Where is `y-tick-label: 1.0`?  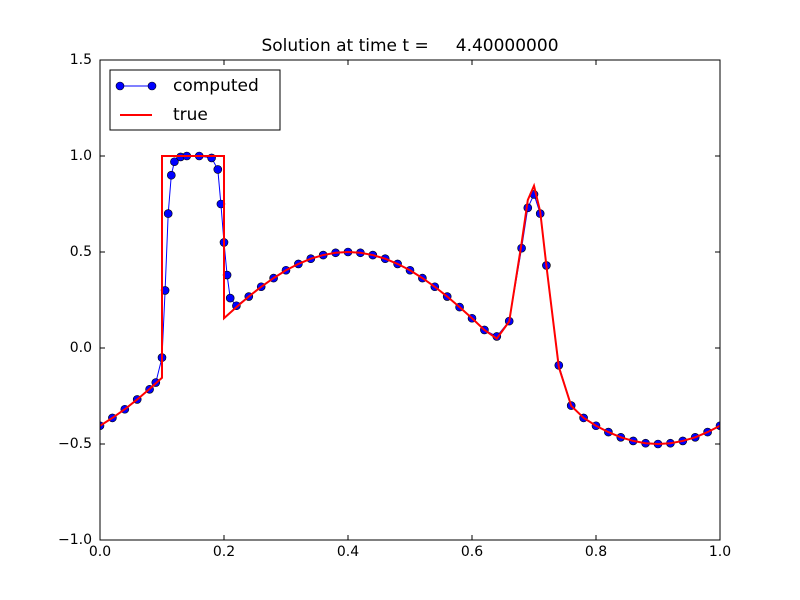 y-tick-label: 1.0 is located at coordinates (81, 156).